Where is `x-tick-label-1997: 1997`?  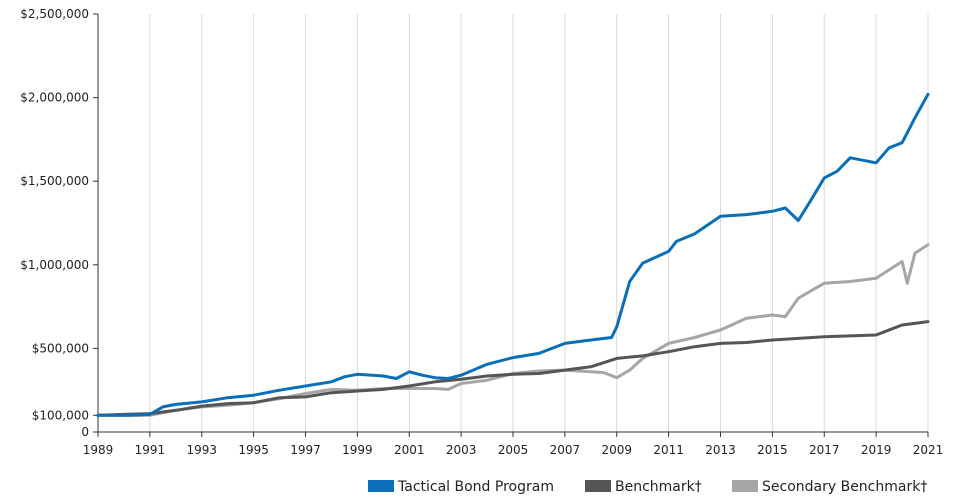 x-tick-label-1997: 1997 is located at coordinates (305, 450).